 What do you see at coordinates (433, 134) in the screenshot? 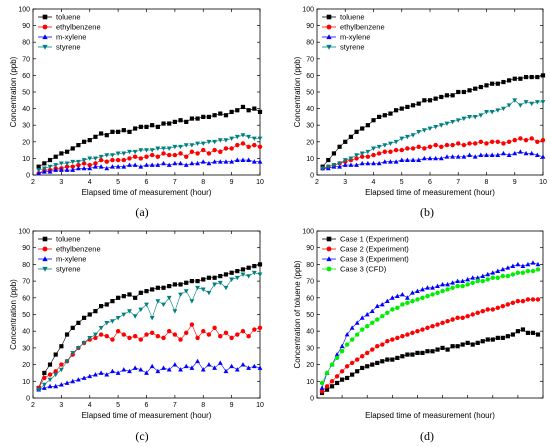
I see `series-styrene` at bounding box center [433, 134].